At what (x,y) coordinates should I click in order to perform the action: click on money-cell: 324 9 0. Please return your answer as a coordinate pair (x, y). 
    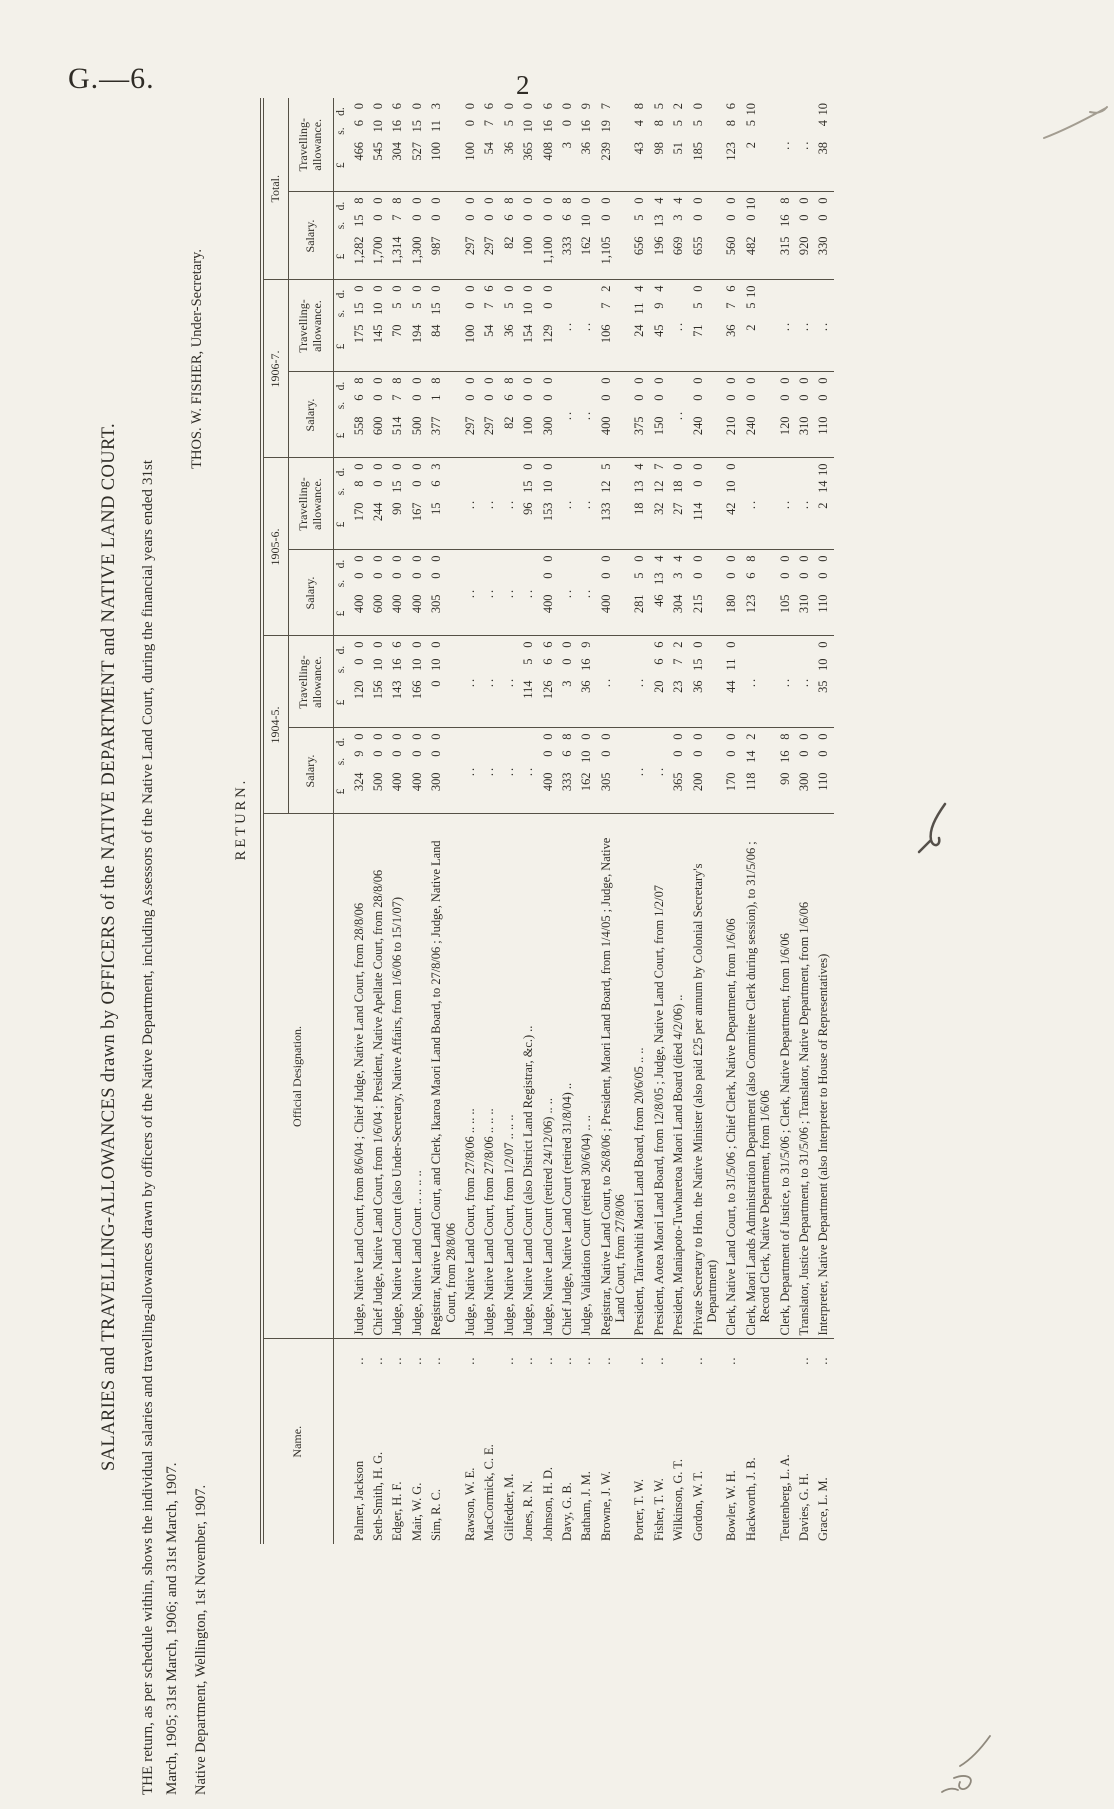
    Looking at the image, I should click on (359, 771).